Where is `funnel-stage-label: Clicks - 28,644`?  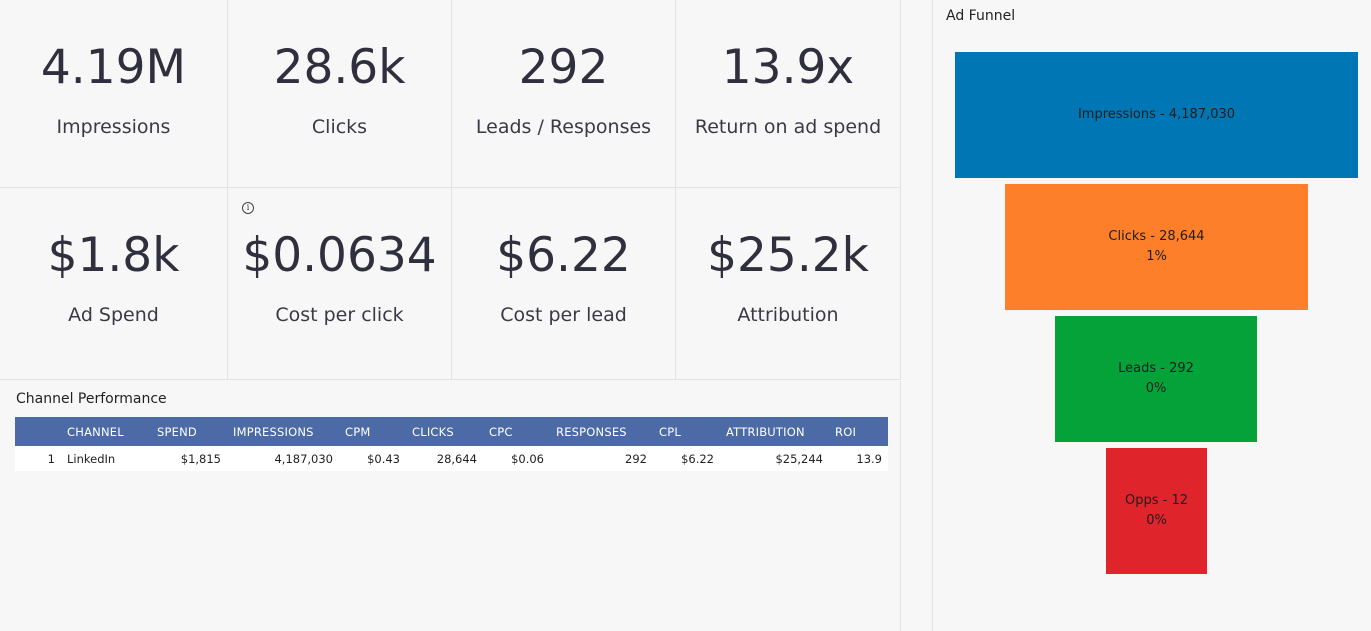
funnel-stage-label: Clicks - 28,644 is located at coordinates (1156, 236).